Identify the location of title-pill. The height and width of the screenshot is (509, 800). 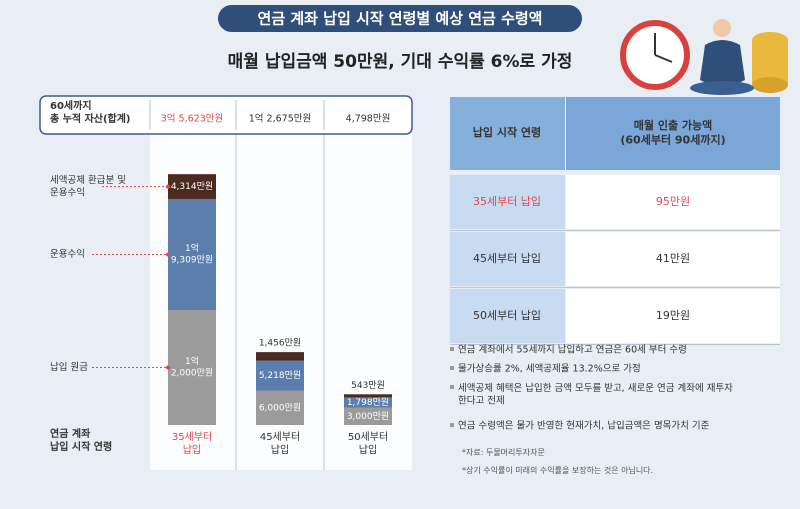
(400, 18).